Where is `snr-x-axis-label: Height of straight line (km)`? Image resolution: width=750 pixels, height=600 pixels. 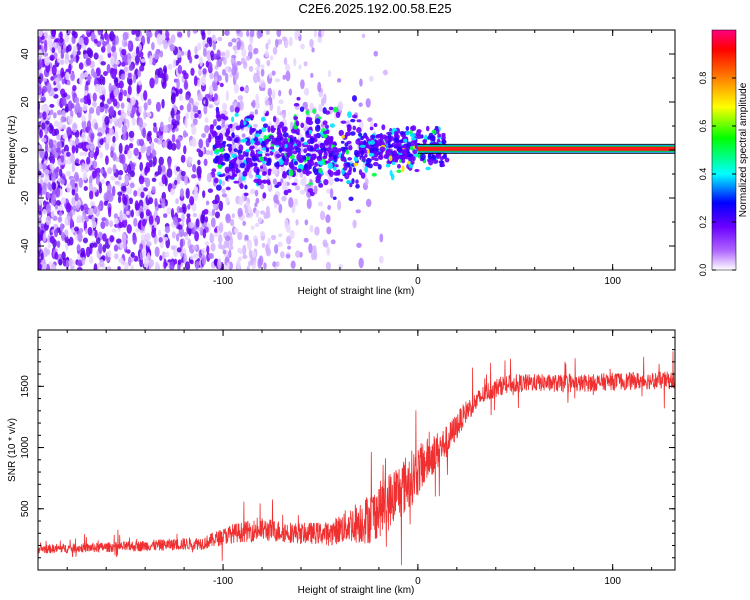
snr-x-axis-label: Height of straight line (km) is located at coordinates (356, 590).